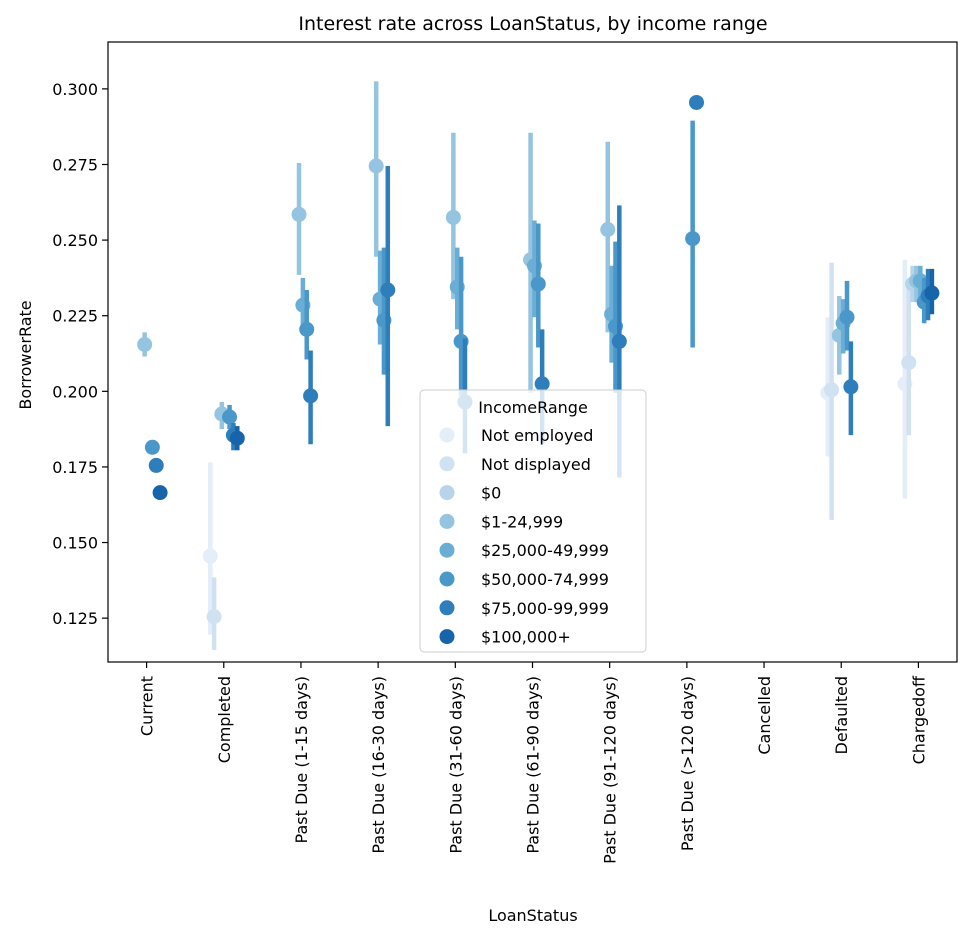 The height and width of the screenshot is (944, 972). Describe the element at coordinates (455, 765) in the screenshot. I see `x-tick-label: Past Due (31-60 days)` at that location.